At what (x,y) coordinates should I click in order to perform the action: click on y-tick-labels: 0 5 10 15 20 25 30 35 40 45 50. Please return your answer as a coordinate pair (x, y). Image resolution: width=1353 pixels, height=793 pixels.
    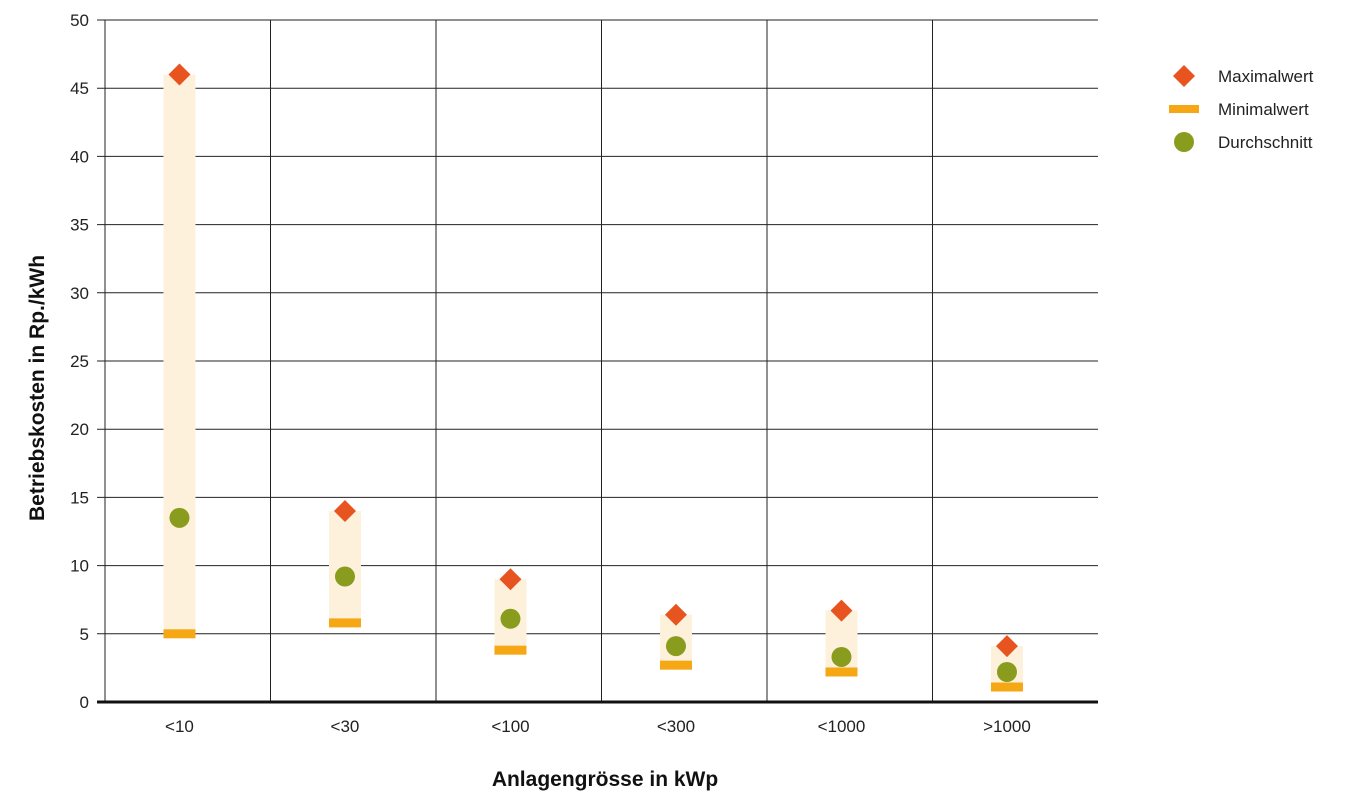
    Looking at the image, I should click on (79, 361).